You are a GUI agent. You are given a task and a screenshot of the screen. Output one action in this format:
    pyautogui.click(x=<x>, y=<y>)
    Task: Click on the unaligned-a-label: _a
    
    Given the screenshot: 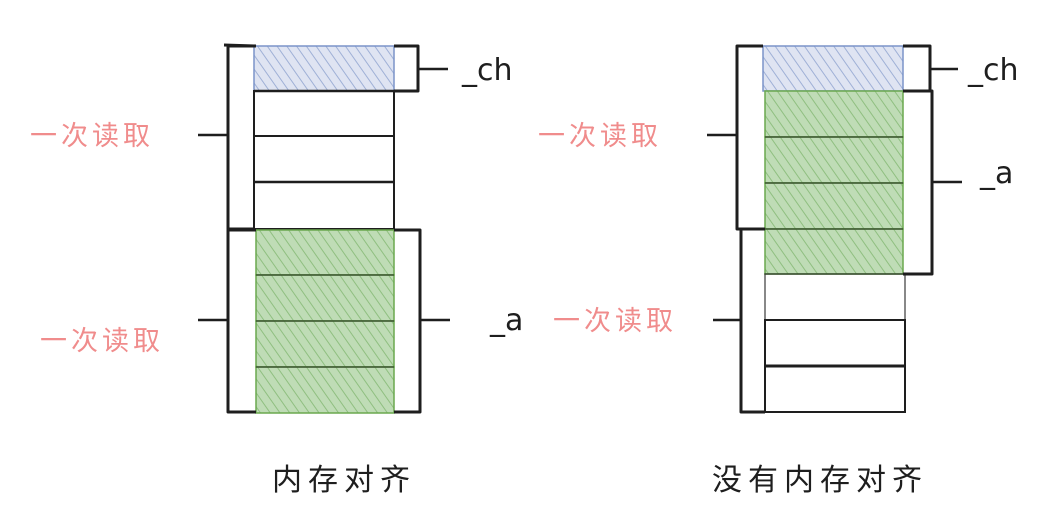 What is the action you would take?
    pyautogui.click(x=996, y=173)
    